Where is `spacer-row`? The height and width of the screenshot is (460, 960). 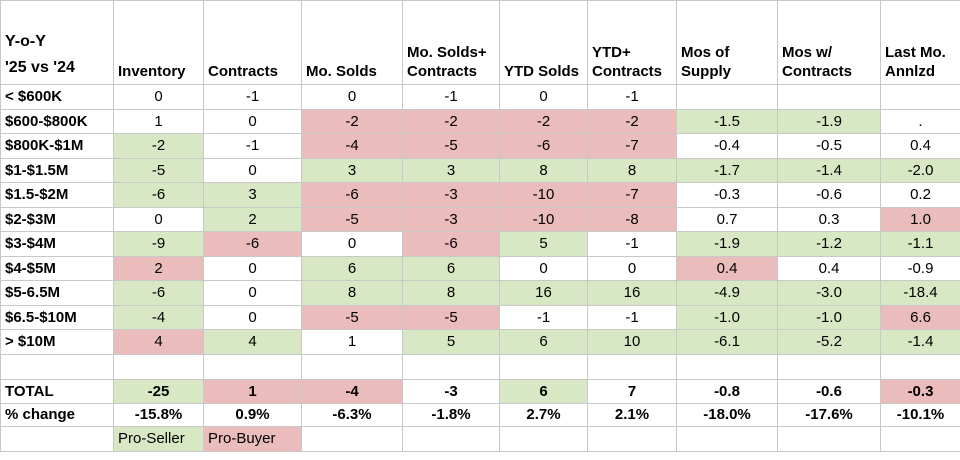
spacer-row is located at coordinates (480, 366).